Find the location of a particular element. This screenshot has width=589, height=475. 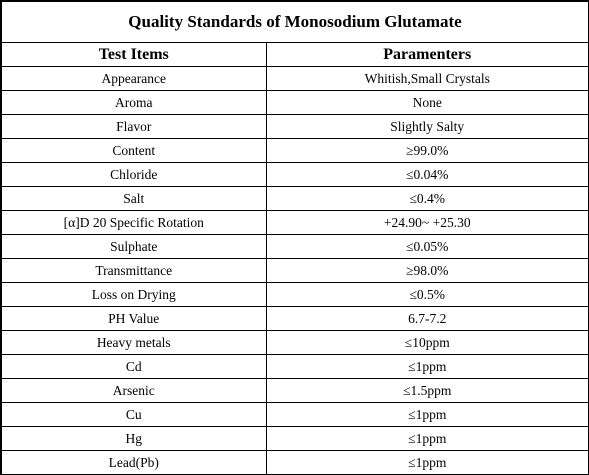

table-row: Appearance Whitish,Small Crystals is located at coordinates (294, 78).